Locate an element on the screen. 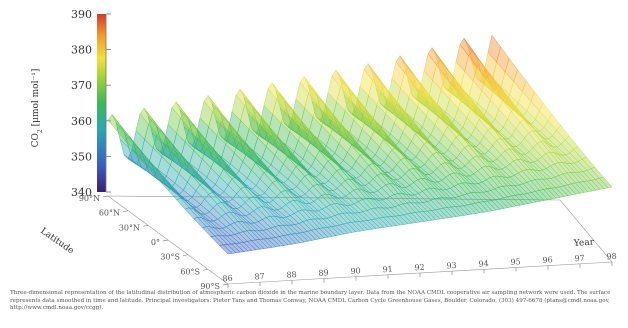 The width and height of the screenshot is (628, 328). z-tick-label: 370 is located at coordinates (81, 85).